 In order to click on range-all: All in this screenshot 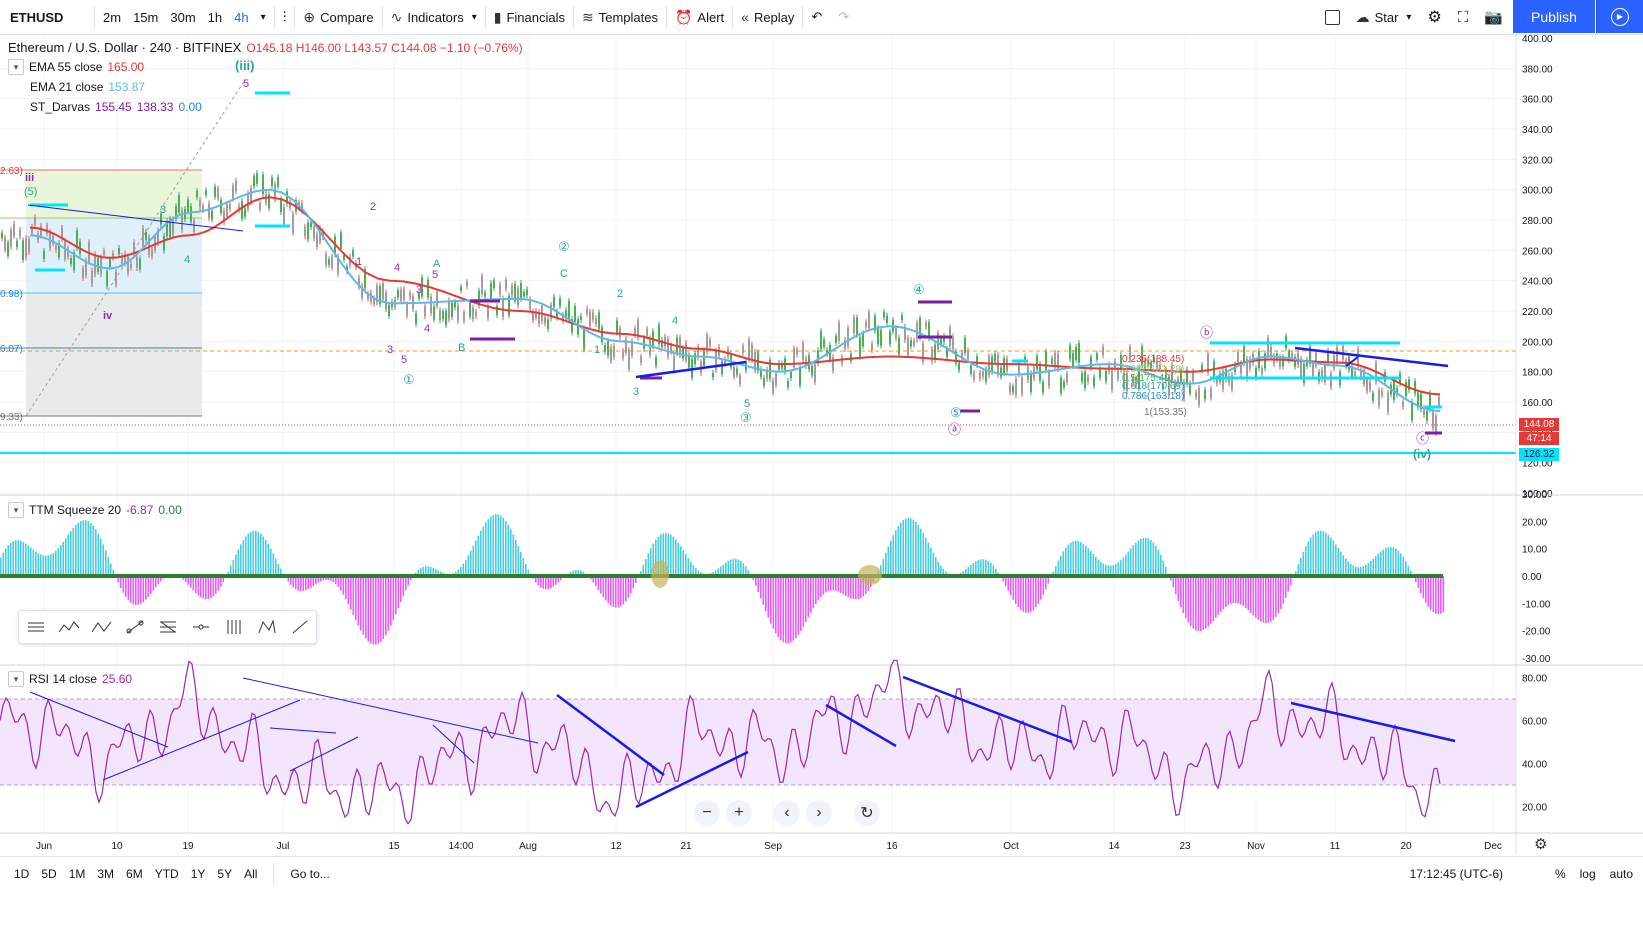, I will do `click(251, 874)`.